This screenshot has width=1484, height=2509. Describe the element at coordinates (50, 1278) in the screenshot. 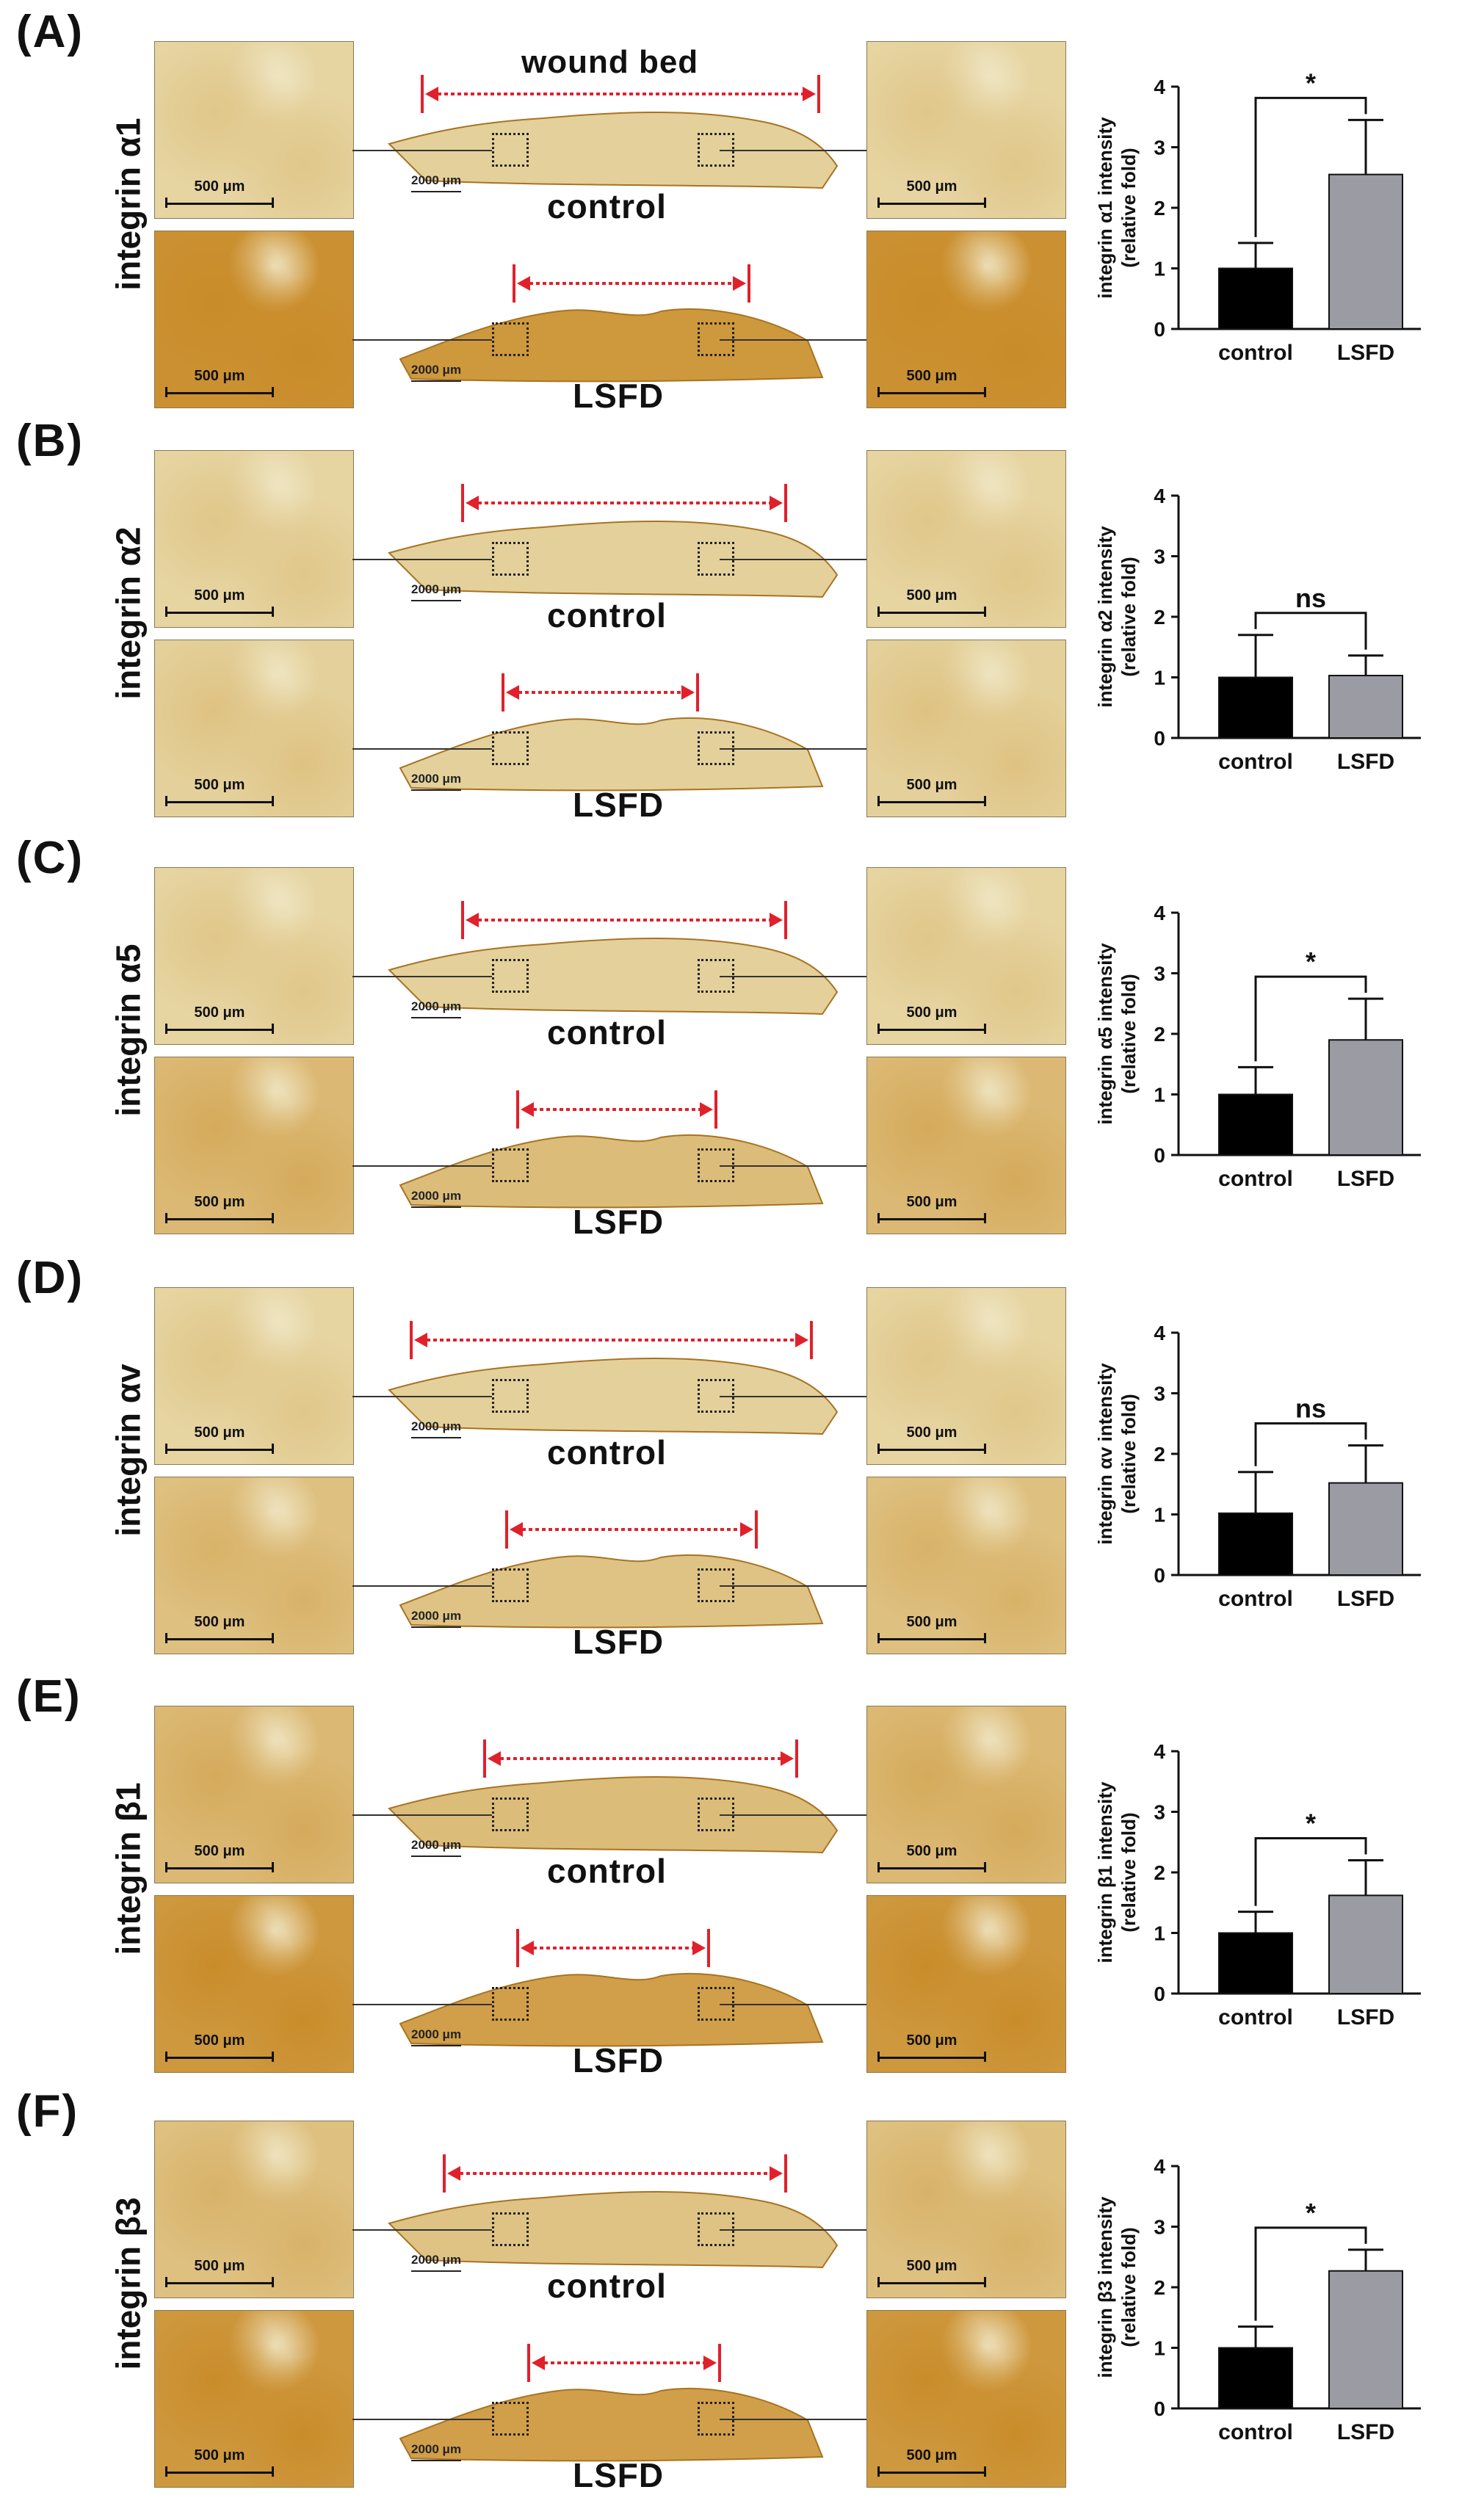

I see `panel-letter: (D)` at that location.